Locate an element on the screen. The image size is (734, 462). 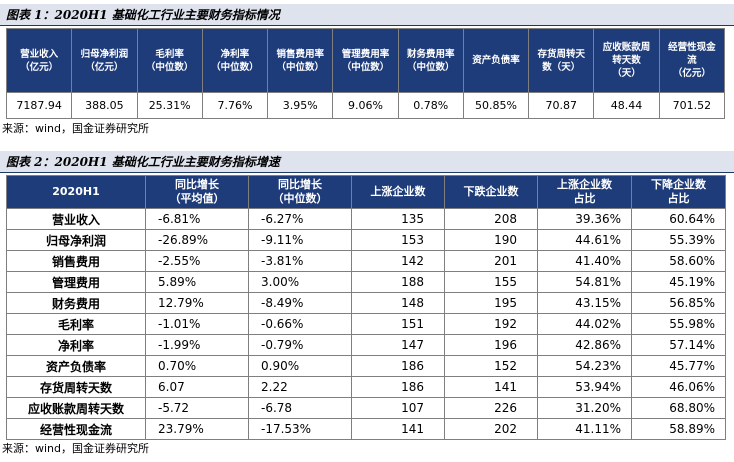
table-row: 财务费用 12.79% -8.49% 148 195 43.15% 56.85% is located at coordinates (366, 303).